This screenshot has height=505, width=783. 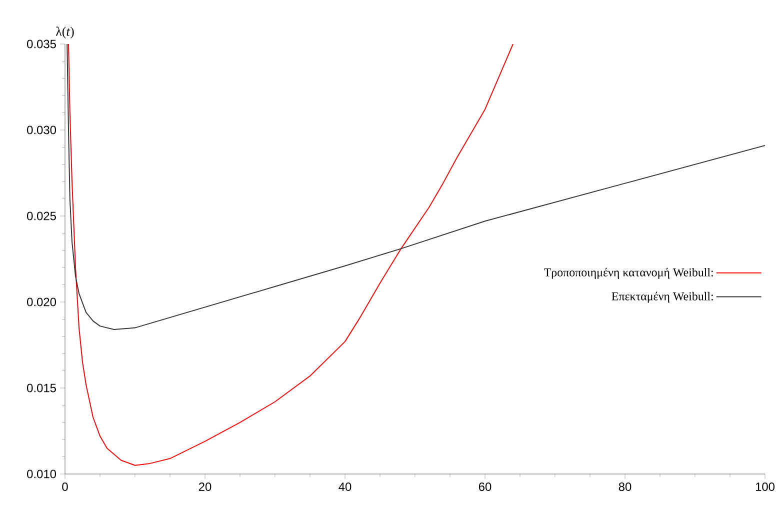 I want to click on x-tick-label: 60, so click(x=485, y=486).